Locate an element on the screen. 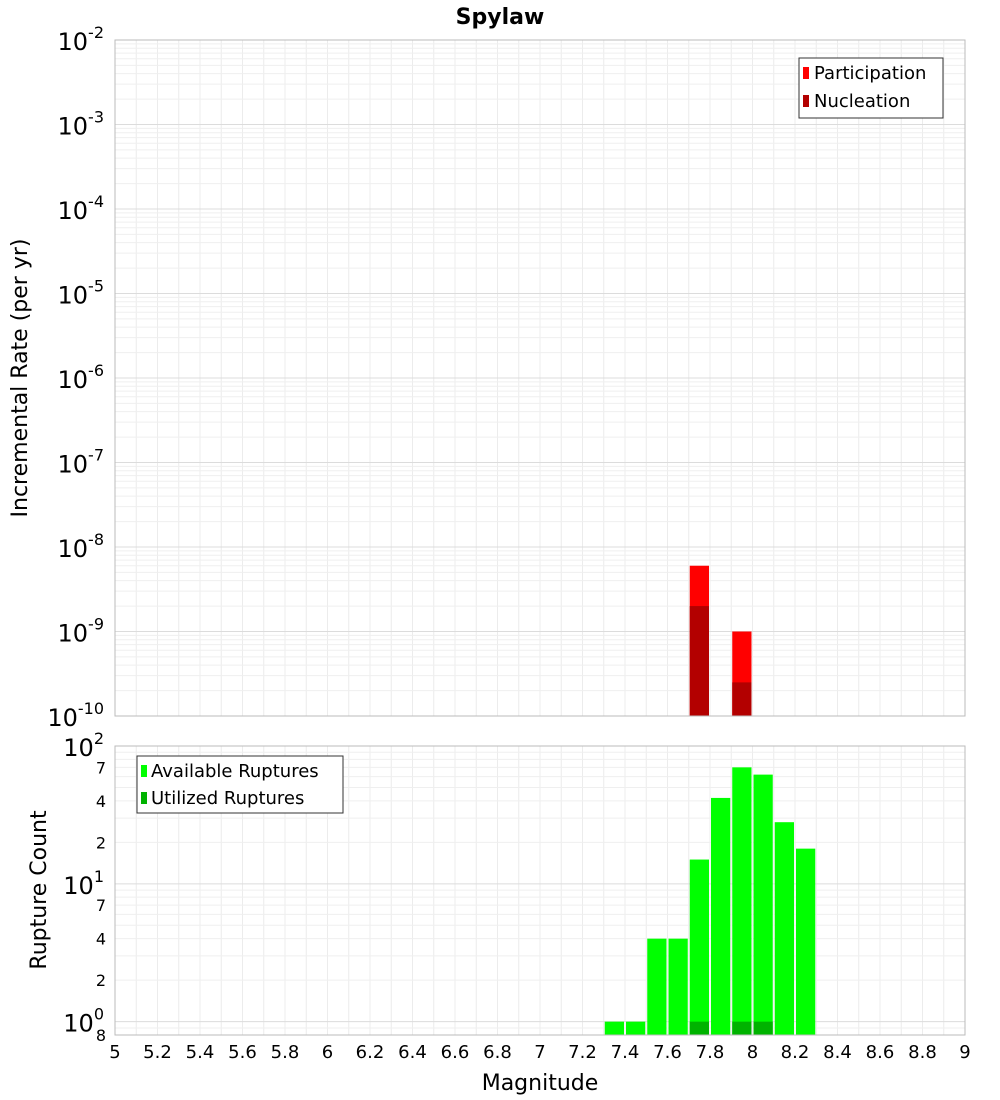 This screenshot has height=1100, width=1000. legend-label: Available Ruptures is located at coordinates (235, 771).